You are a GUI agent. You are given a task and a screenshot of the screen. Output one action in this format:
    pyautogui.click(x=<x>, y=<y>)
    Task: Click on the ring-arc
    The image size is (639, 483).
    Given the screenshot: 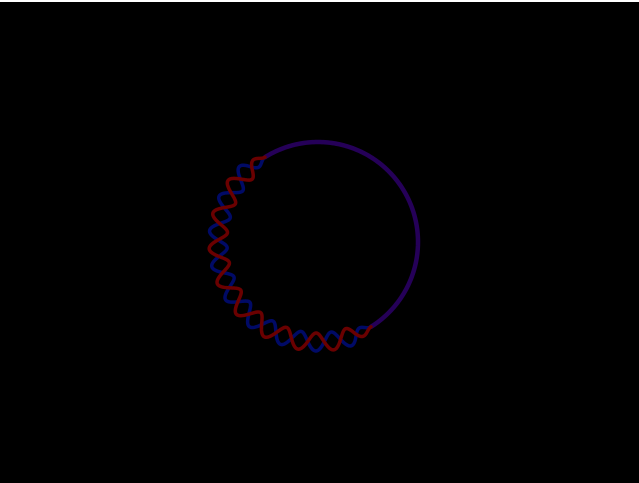 What is the action you would take?
    pyautogui.click(x=341, y=234)
    